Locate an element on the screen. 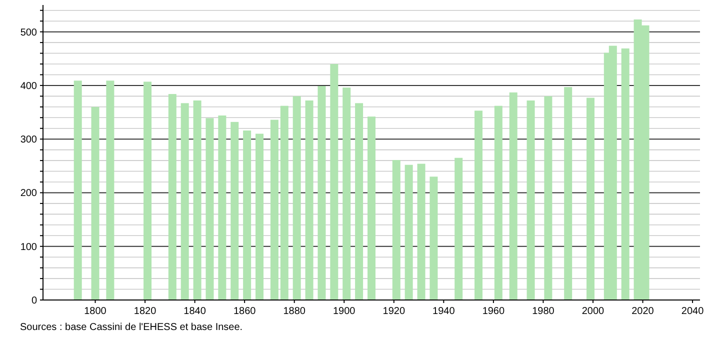 The height and width of the screenshot is (340, 710). x-tick-label: 1820 is located at coordinates (145, 311).